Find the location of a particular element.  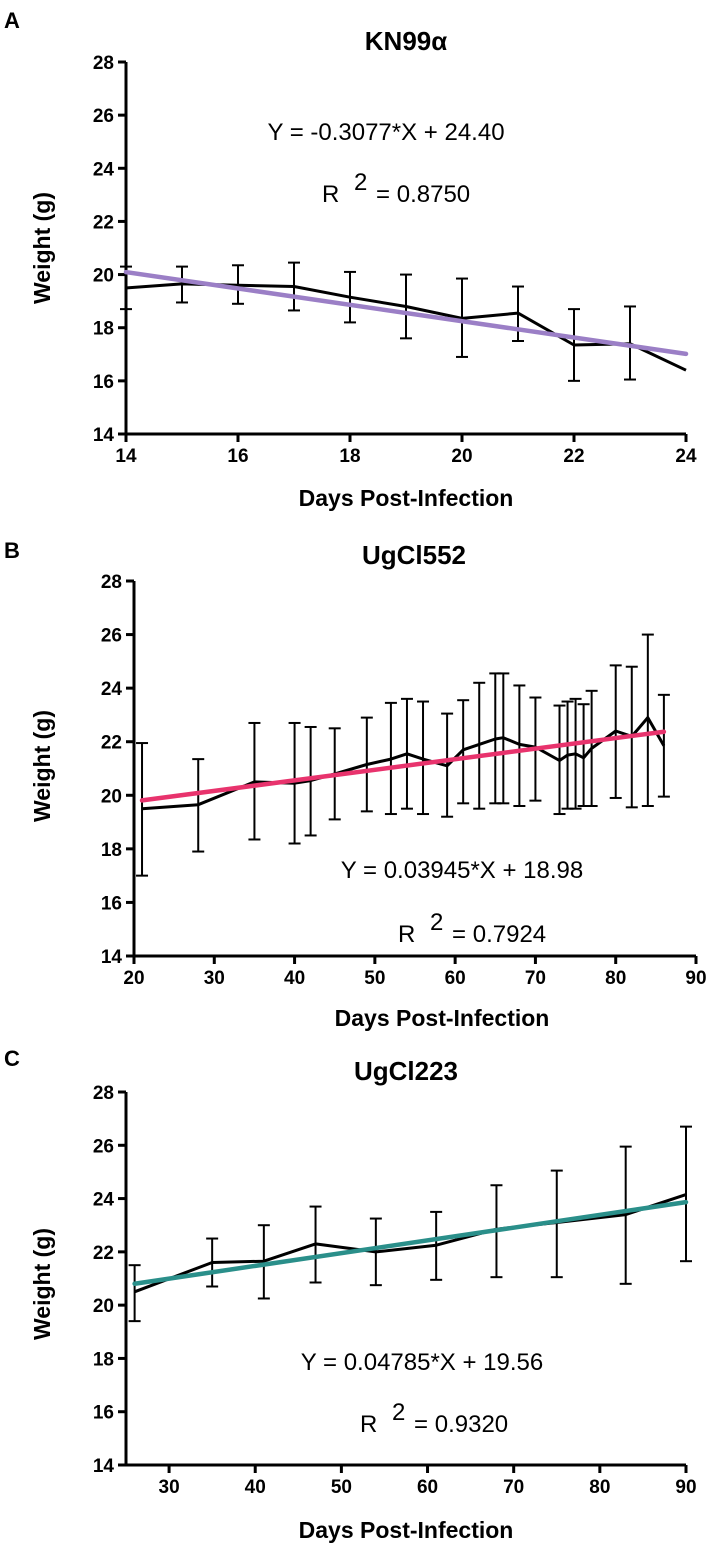

panel-letter: A is located at coordinates (12, 20).